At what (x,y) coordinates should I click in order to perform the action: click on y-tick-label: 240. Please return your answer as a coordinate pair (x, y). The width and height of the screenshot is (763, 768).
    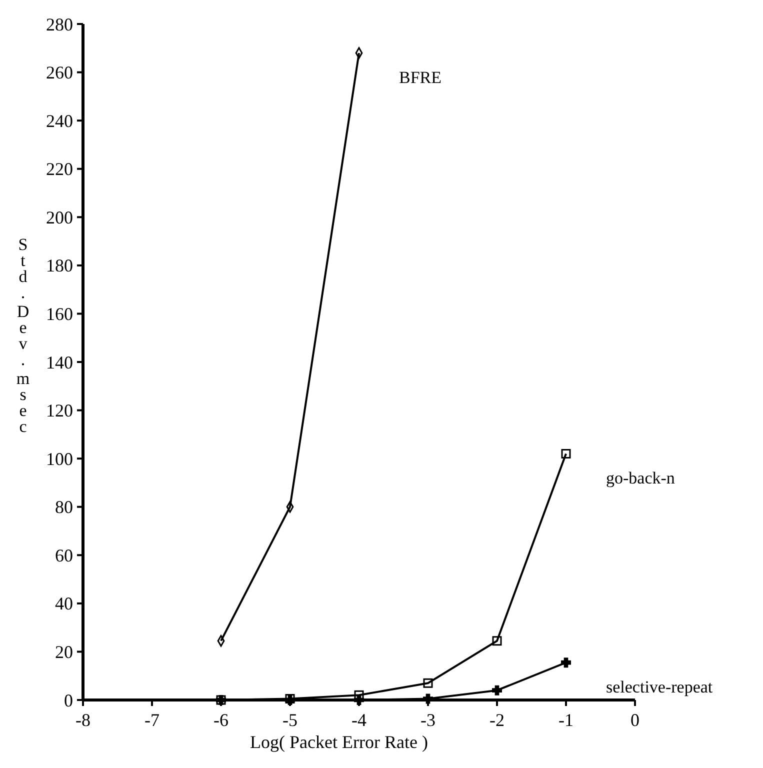
    Looking at the image, I should click on (59, 120).